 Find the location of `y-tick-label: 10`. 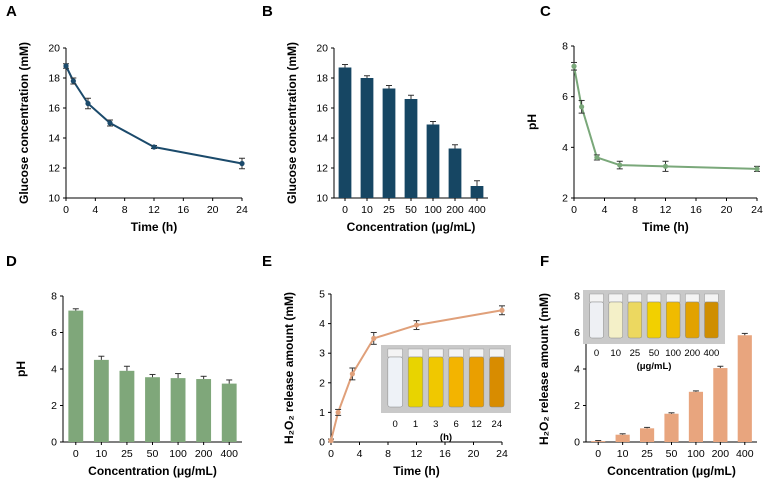

y-tick-label: 10 is located at coordinates (322, 199).